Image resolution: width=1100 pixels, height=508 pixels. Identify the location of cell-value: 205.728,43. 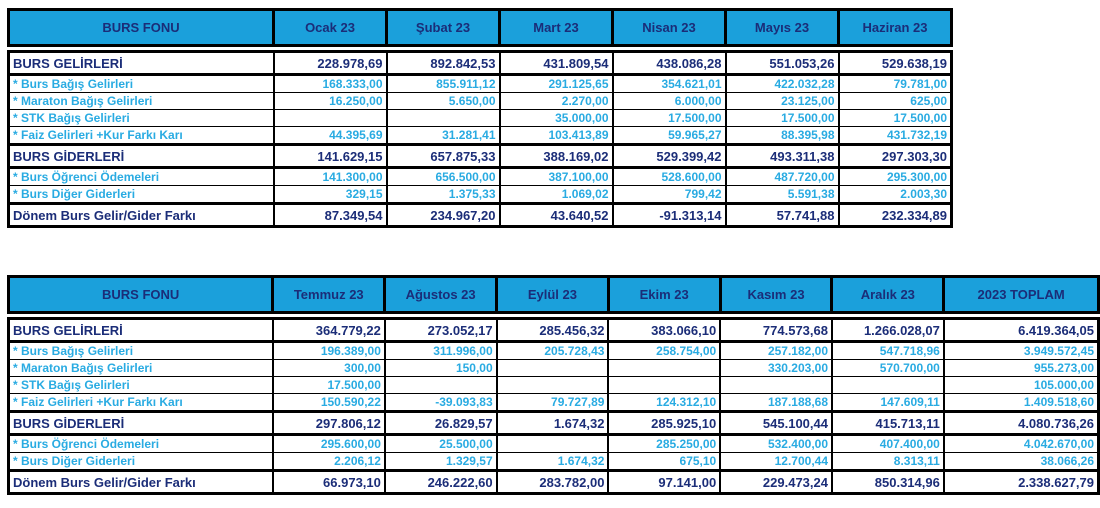
(552, 350).